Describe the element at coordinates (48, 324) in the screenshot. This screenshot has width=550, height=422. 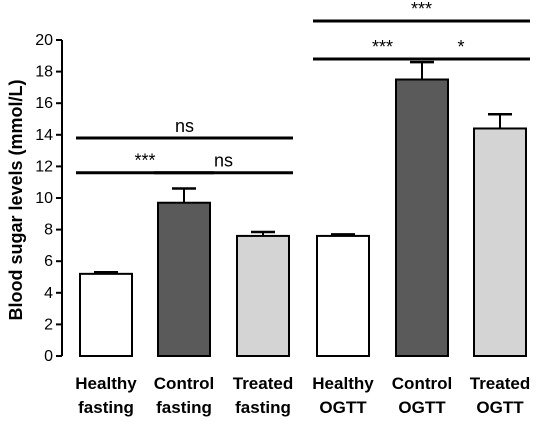
I see `y-tick-label: 2` at that location.